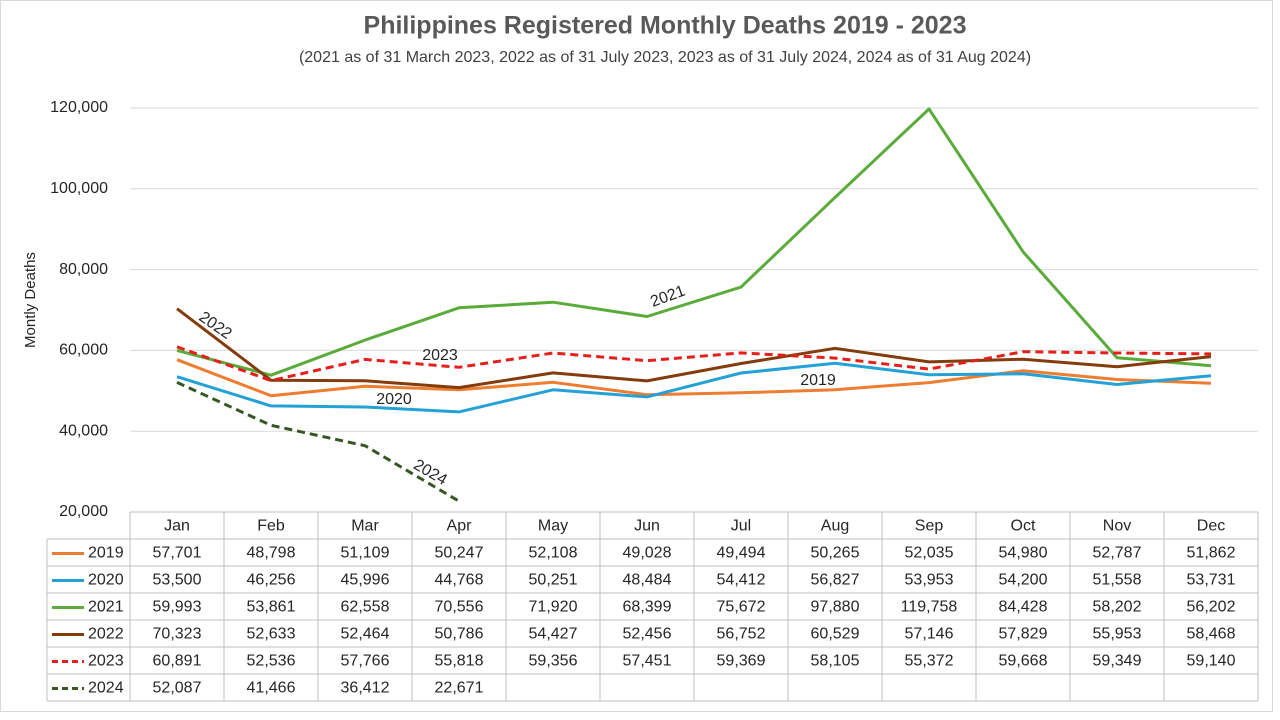 The height and width of the screenshot is (720, 1280). What do you see at coordinates (271, 661) in the screenshot?
I see `table-value: 52,536` at bounding box center [271, 661].